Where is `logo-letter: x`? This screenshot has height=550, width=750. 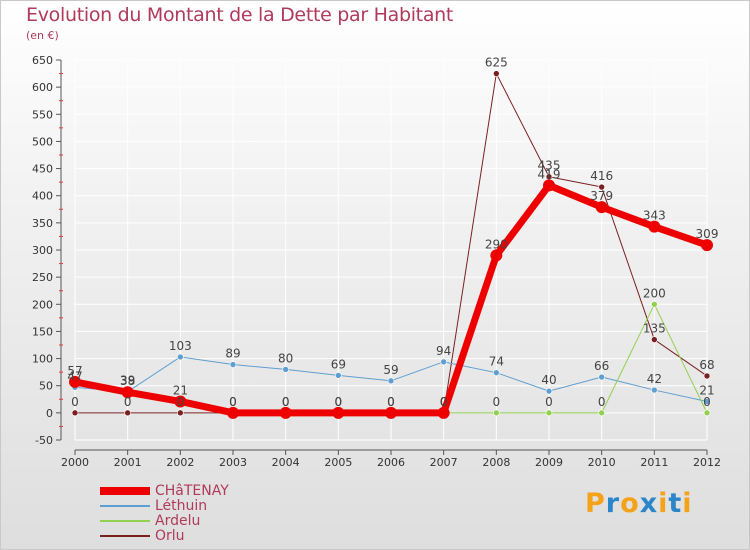 logo-letter: x is located at coordinates (649, 503).